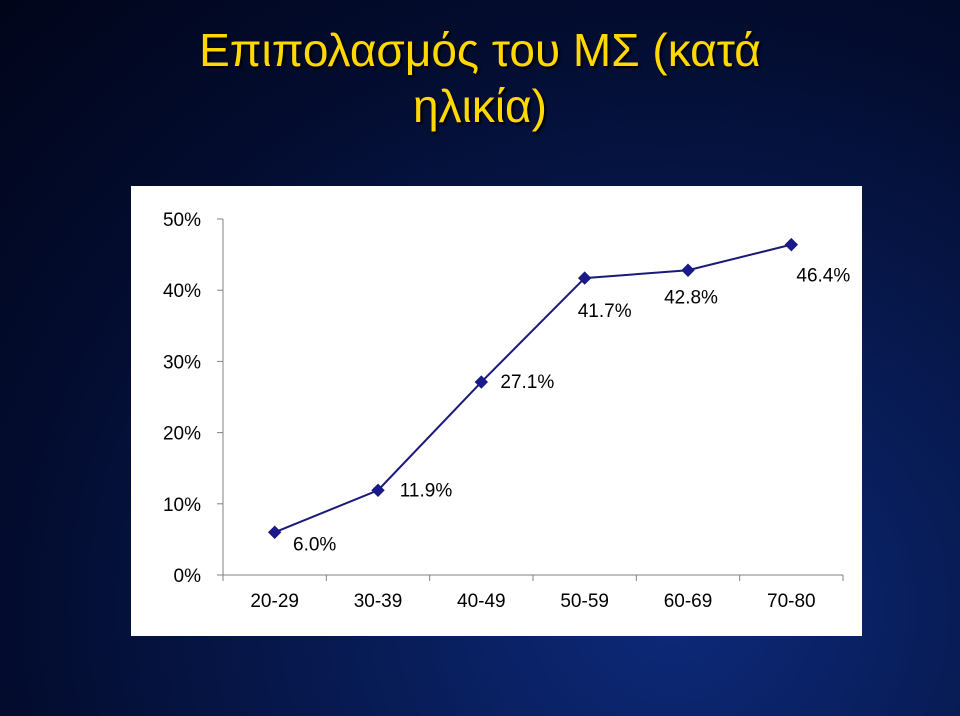 Image resolution: width=960 pixels, height=716 pixels. Describe the element at coordinates (481, 601) in the screenshot. I see `x-tick-label: 40-49` at that location.